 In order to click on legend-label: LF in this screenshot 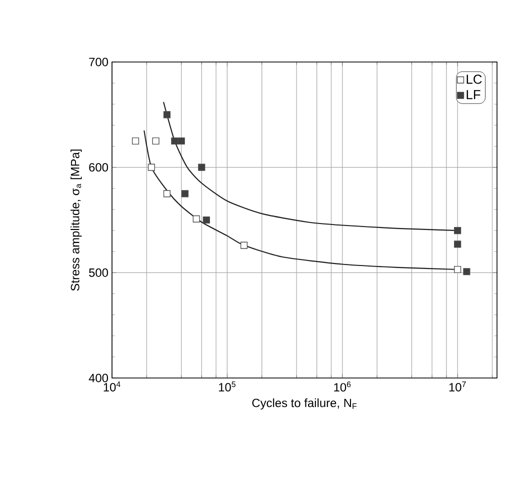, I will do `click(473, 95)`.